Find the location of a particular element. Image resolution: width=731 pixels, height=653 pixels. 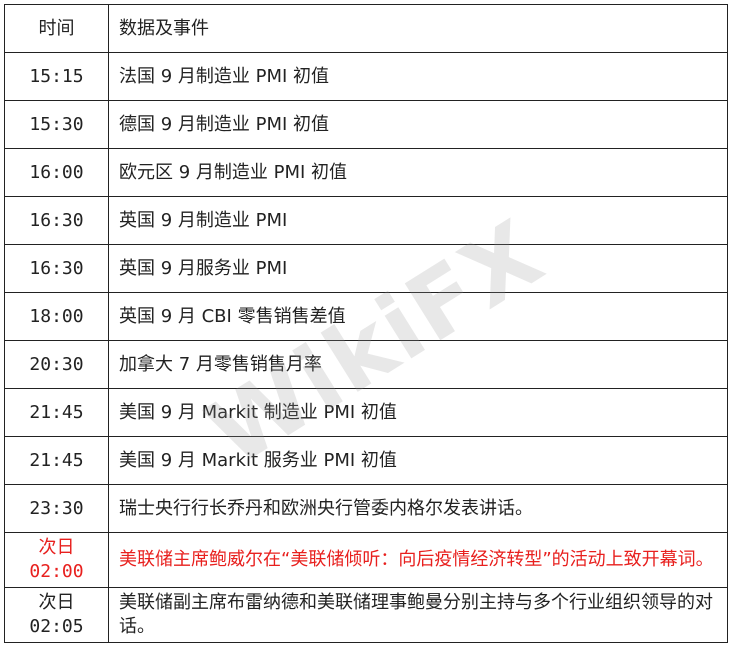

event-cell: 美联储主席鲍威尔在“美联储倾听：向后疫情经济转型”的活动上致开幕词。 is located at coordinates (418, 560).